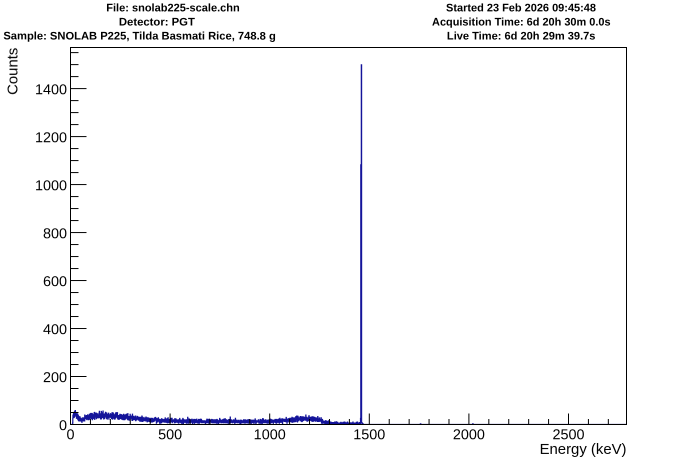 Image resolution: width=696 pixels, height=472 pixels. What do you see at coordinates (55, 234) in the screenshot?
I see `svg-text: 800` at bounding box center [55, 234].